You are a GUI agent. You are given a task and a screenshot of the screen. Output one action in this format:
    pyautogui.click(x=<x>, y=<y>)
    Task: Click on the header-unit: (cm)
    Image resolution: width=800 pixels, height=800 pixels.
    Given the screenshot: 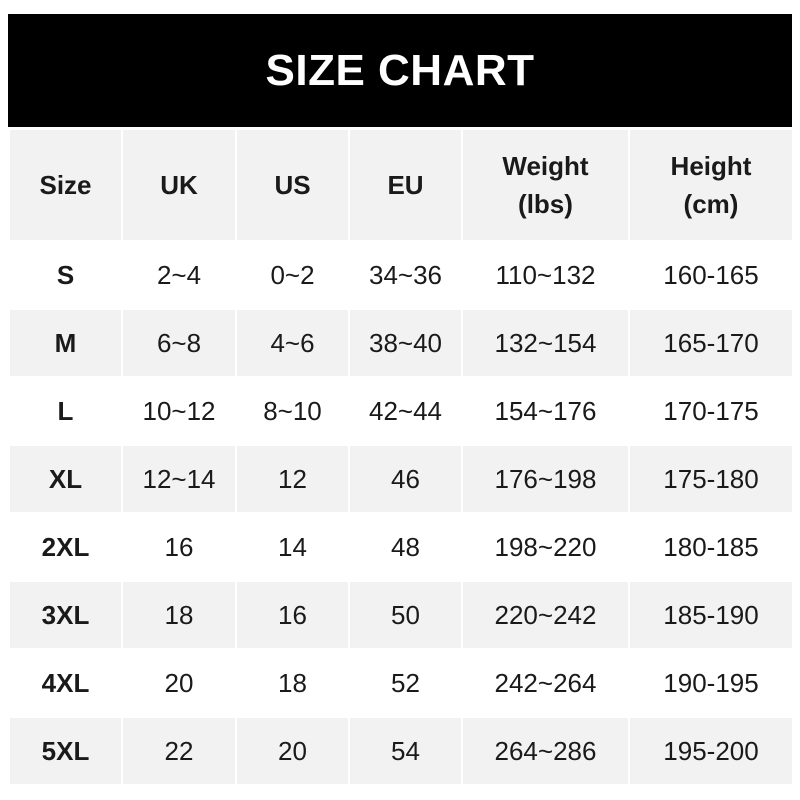 What is the action you would take?
    pyautogui.click(x=711, y=204)
    